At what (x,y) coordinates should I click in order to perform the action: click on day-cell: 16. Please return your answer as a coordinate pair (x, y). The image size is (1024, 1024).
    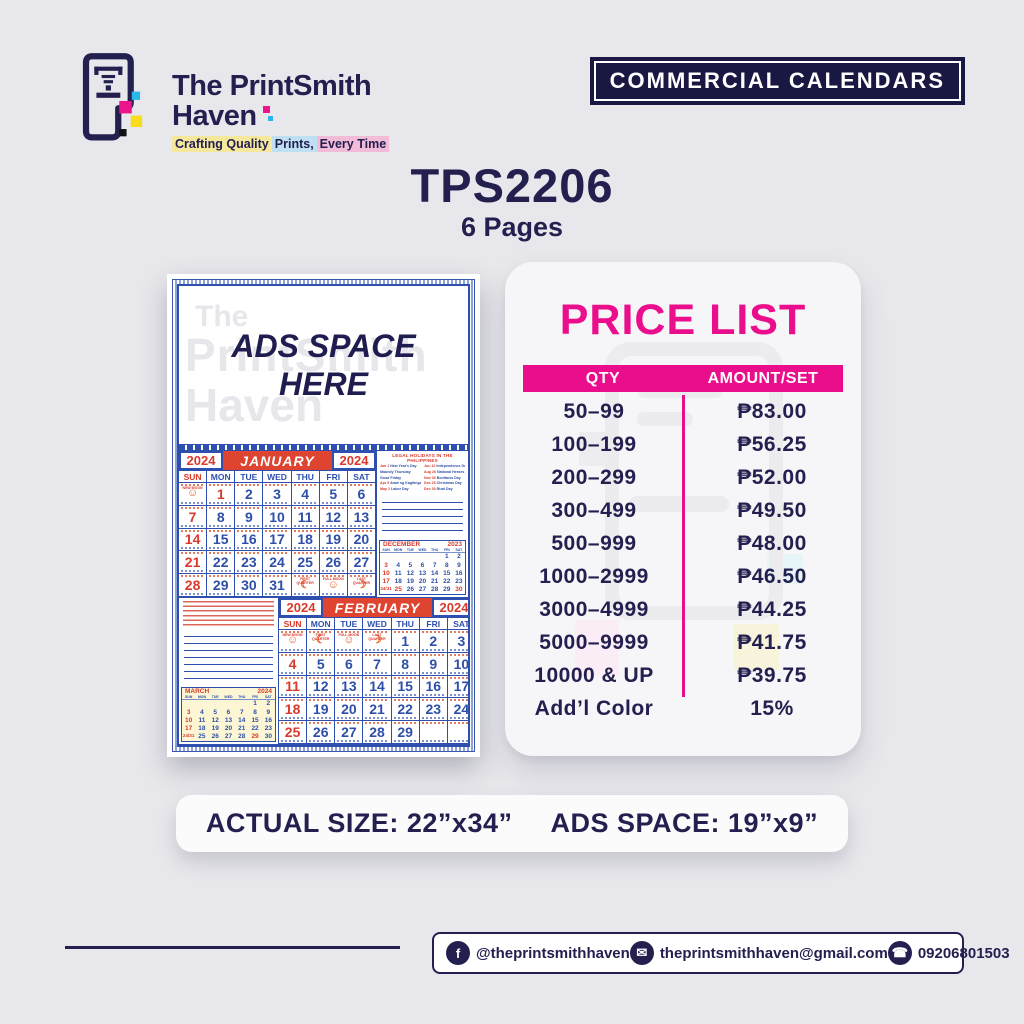
    Looking at the image, I should click on (433, 686).